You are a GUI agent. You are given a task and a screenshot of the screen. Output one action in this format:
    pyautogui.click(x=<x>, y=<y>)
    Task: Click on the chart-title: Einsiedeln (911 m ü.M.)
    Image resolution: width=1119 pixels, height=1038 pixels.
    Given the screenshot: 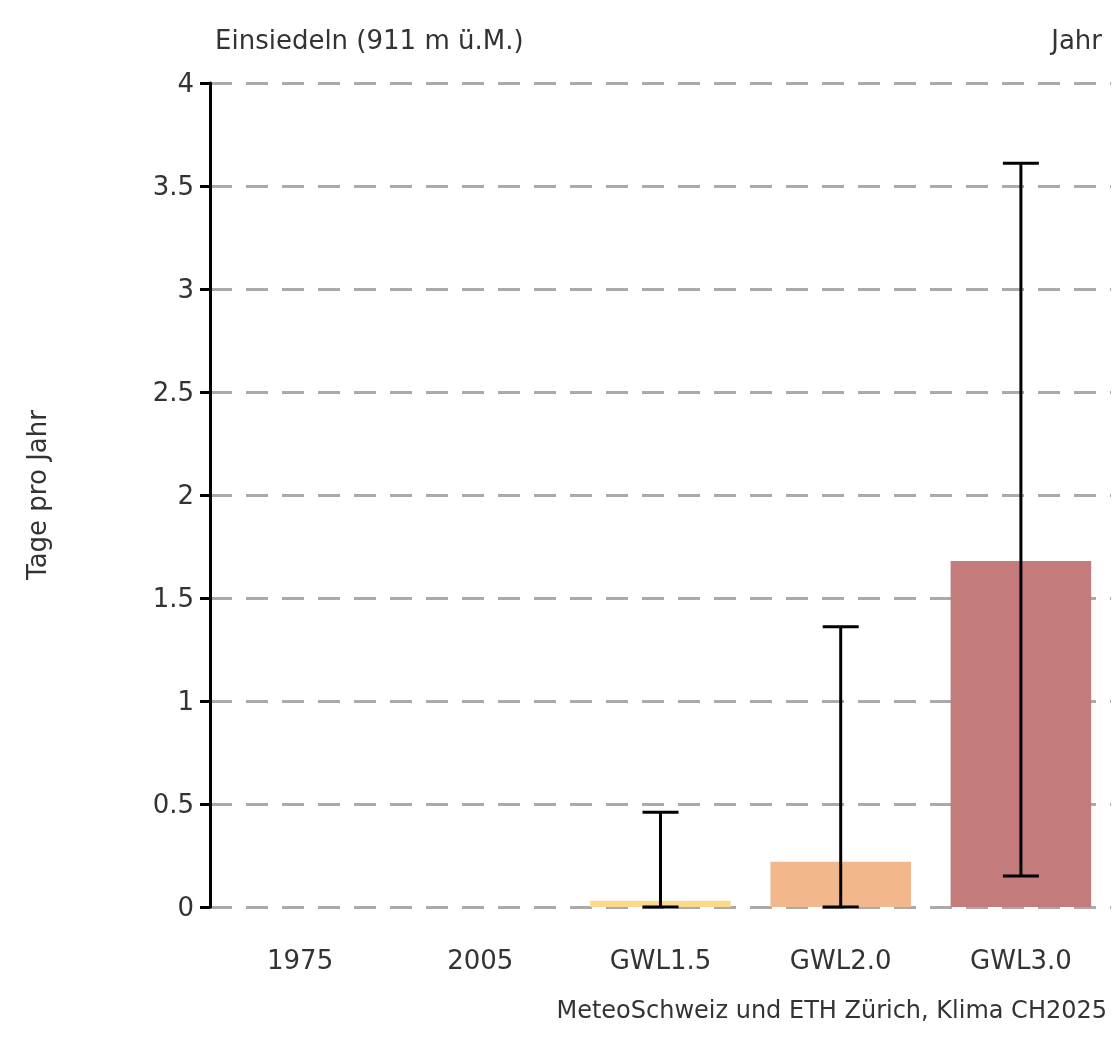 What is the action you would take?
    pyautogui.click(x=369, y=40)
    